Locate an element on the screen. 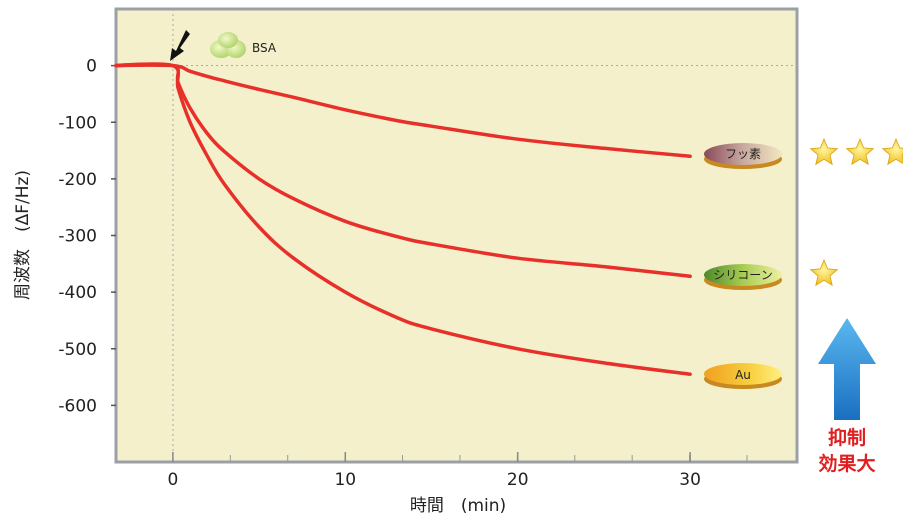 This screenshot has width=903, height=520. x-axis: 0 10 20 30 is located at coordinates (457, 471).